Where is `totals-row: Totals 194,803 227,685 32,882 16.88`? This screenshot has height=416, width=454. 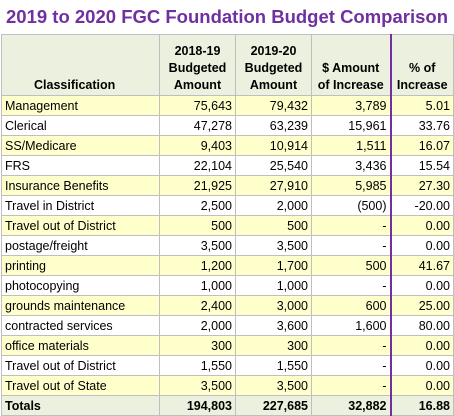
totals-row: Totals 194,803 227,685 32,882 16.88 is located at coordinates (227, 405).